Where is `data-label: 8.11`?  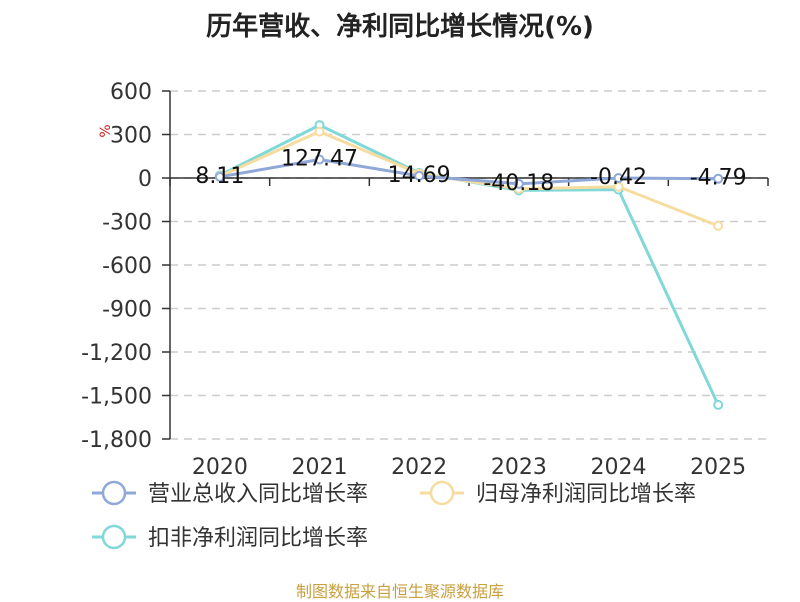 data-label: 8.11 is located at coordinates (219, 176).